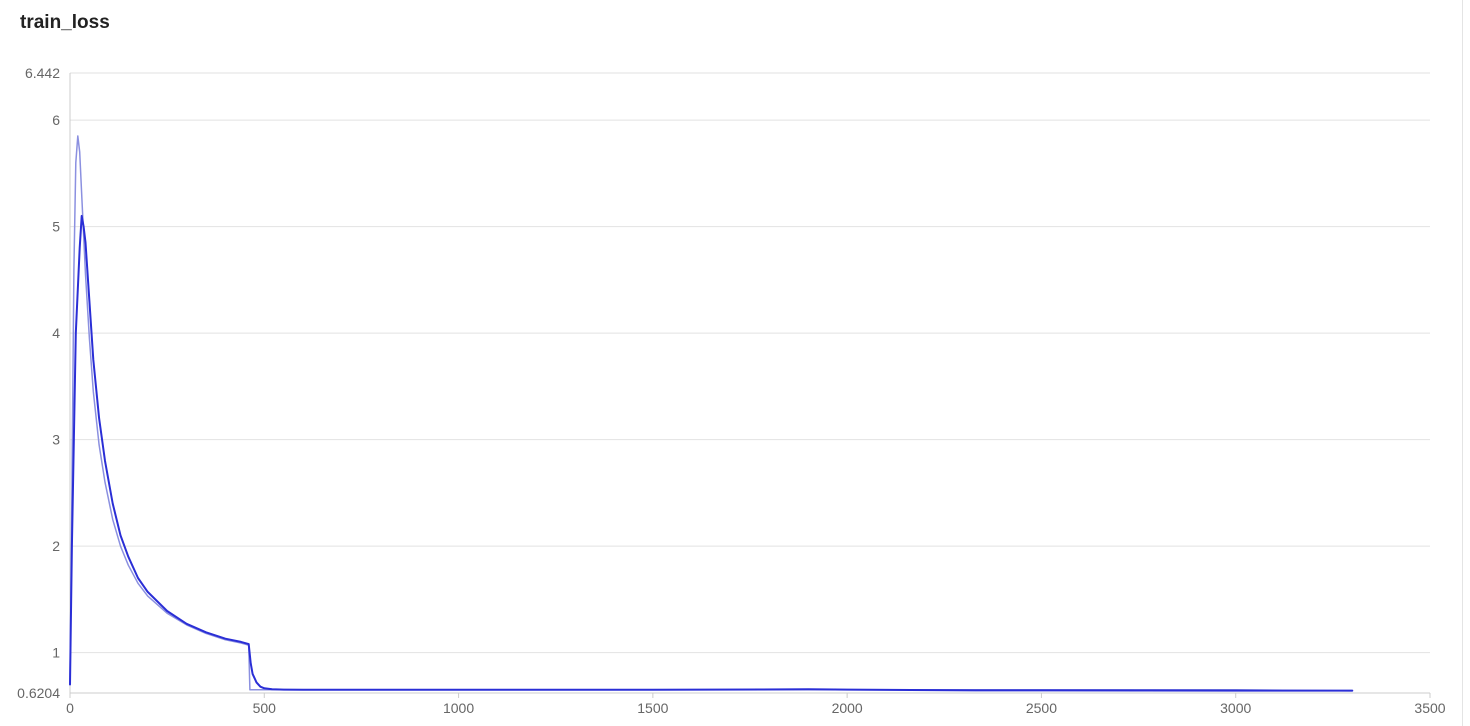 This screenshot has height=726, width=1470. Describe the element at coordinates (1235, 708) in the screenshot. I see `x-tick-label: 3000` at that location.